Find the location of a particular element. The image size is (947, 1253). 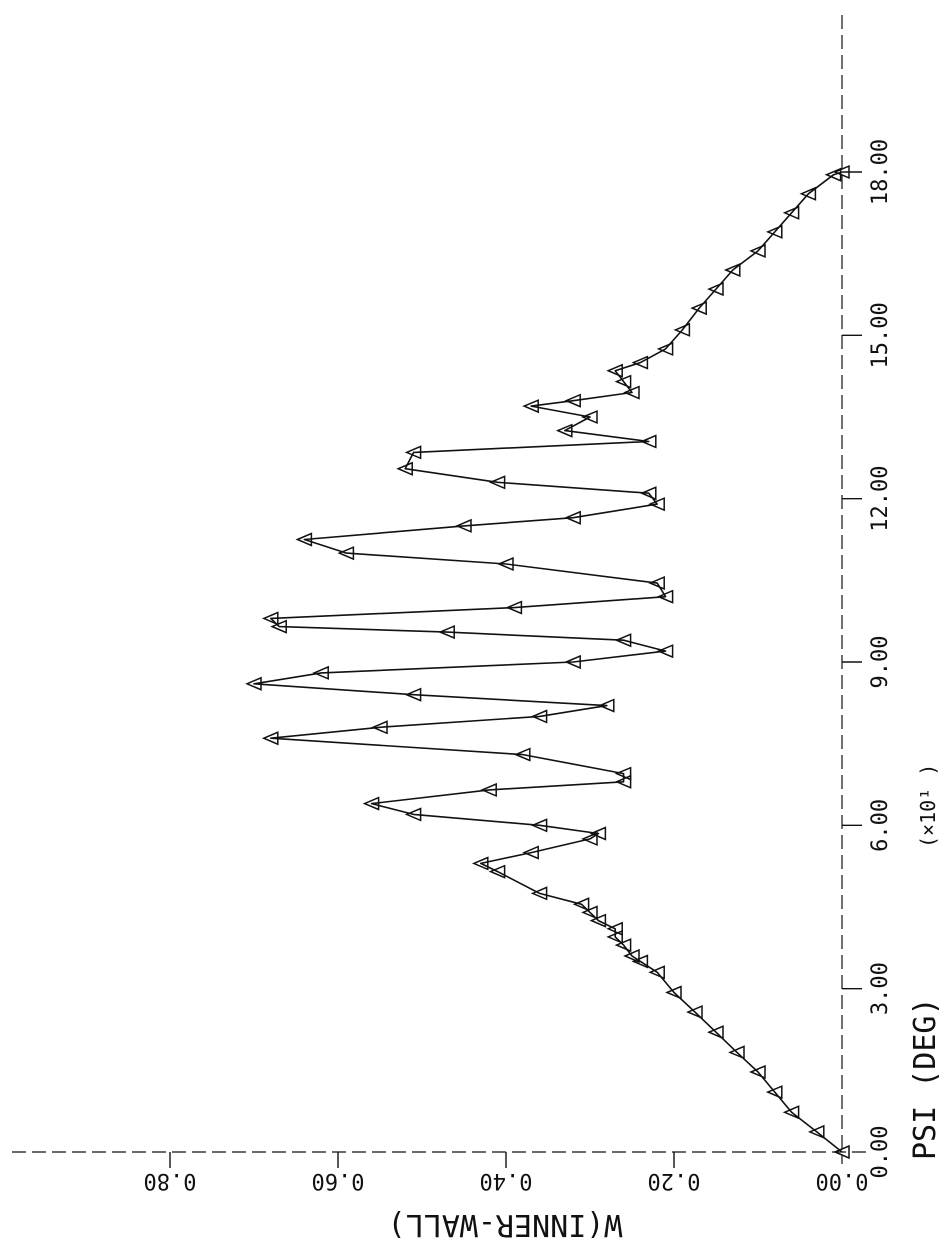

x-tick-label: 12.00 is located at coordinates (880, 499).